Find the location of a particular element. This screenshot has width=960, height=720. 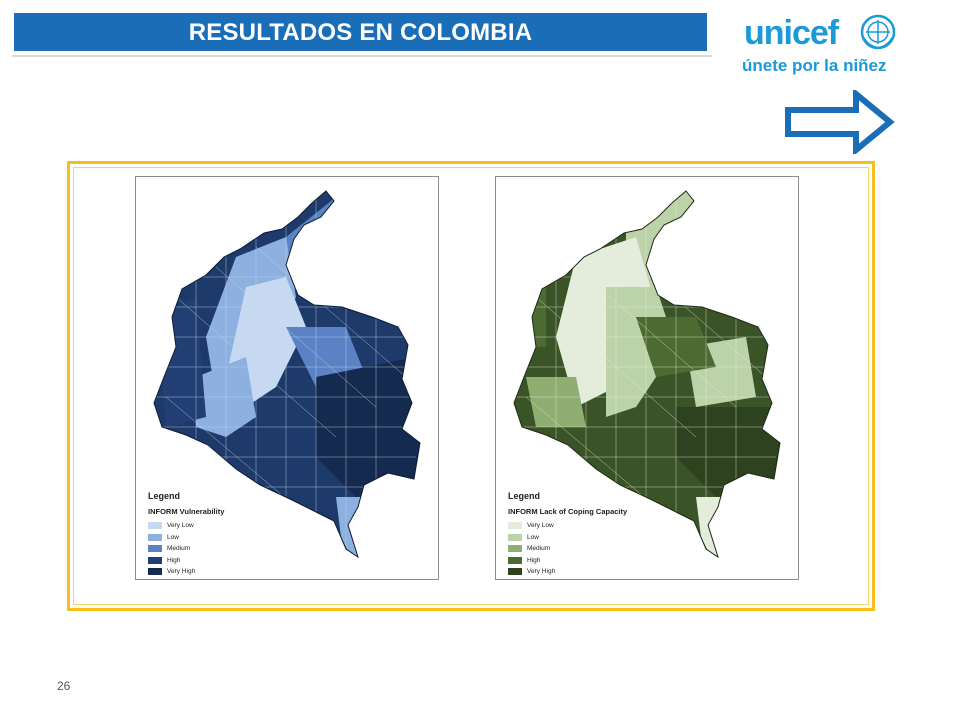

logo-wordmark: unicef is located at coordinates (791, 33).